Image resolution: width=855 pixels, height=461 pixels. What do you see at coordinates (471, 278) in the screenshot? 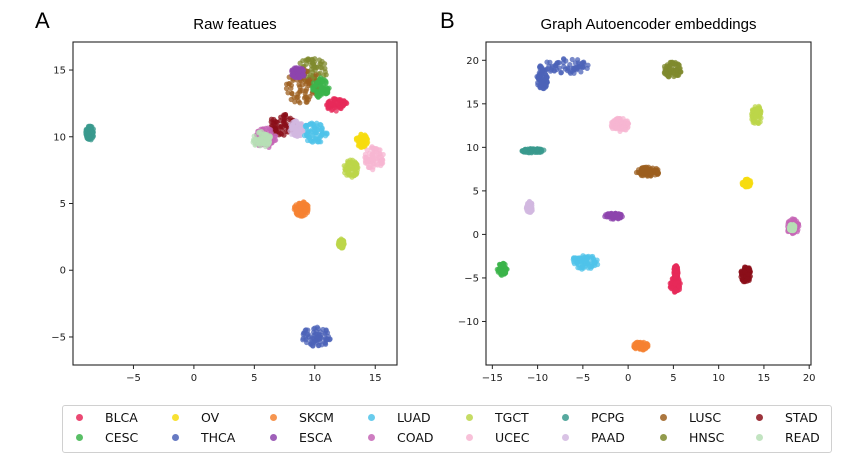
I see `y-tick-label: −5` at bounding box center [471, 278].